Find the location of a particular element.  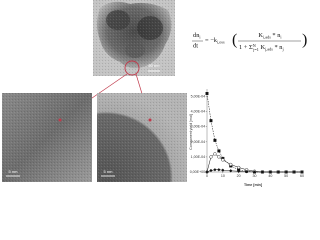

y-axis-label: Component yield [mol] is located at coordinates (191, 132).